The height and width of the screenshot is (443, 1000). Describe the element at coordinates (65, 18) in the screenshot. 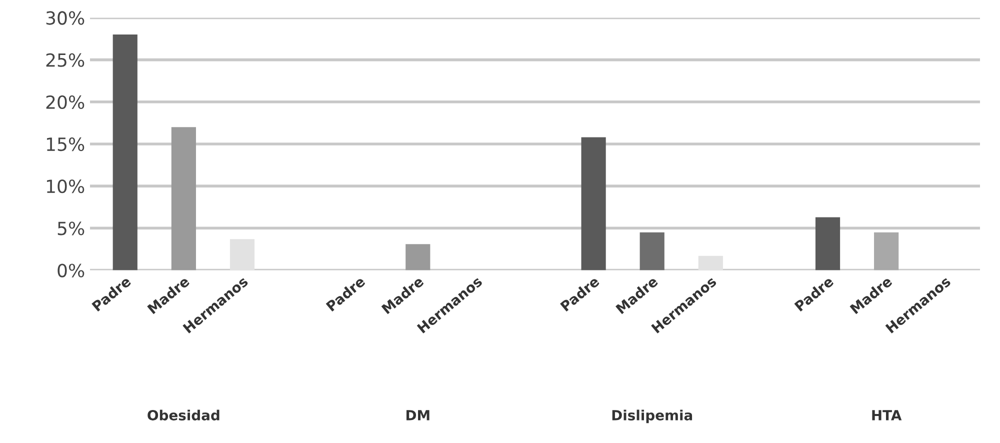

I see `y-tick-label: 30%` at that location.